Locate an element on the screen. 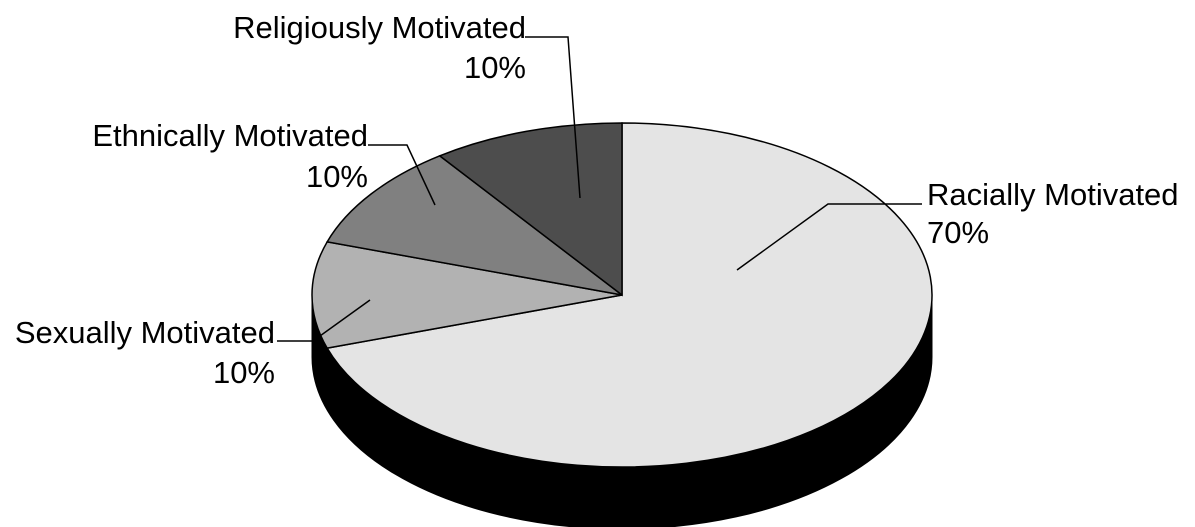  slice-label-sexually: Sexually Motivated is located at coordinates (145, 332).